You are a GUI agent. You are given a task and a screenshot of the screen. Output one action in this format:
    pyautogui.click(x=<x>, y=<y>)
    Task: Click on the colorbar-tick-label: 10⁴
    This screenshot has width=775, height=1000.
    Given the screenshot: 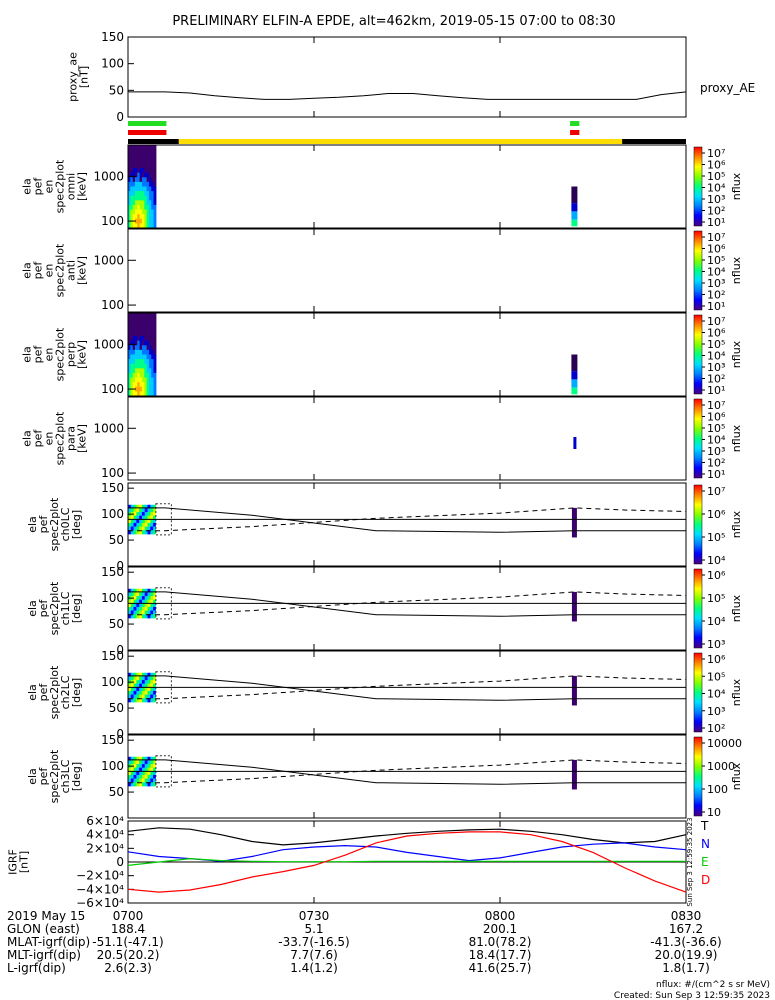 What is the action you would take?
    pyautogui.click(x=716, y=272)
    